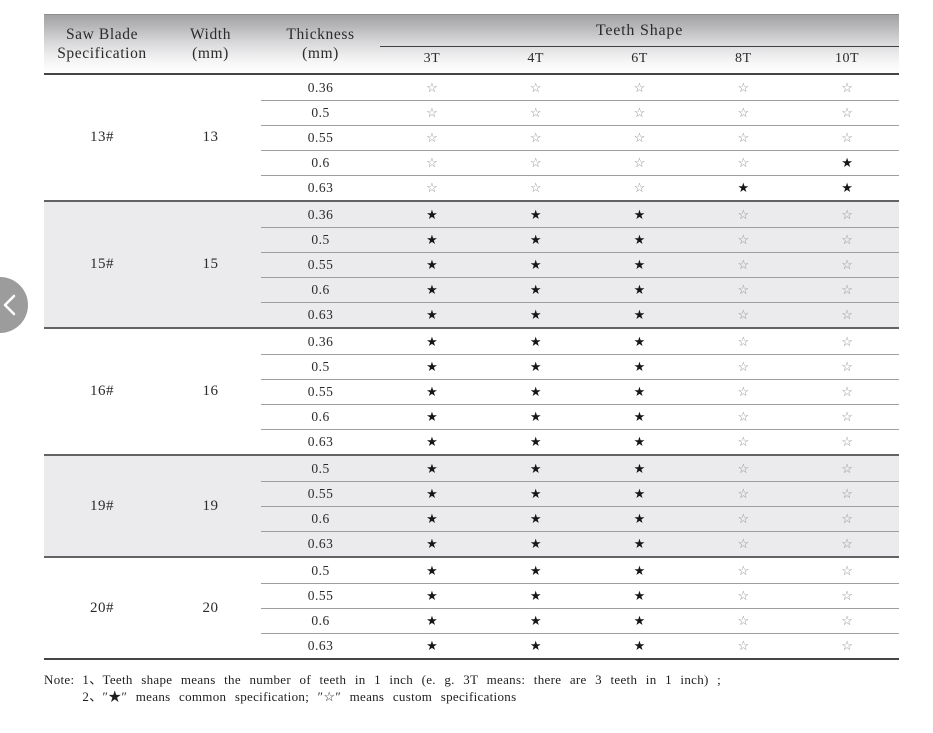 This screenshot has height=733, width=933. I want to click on header-thickness-mm: Thickness (mm), so click(320, 44).